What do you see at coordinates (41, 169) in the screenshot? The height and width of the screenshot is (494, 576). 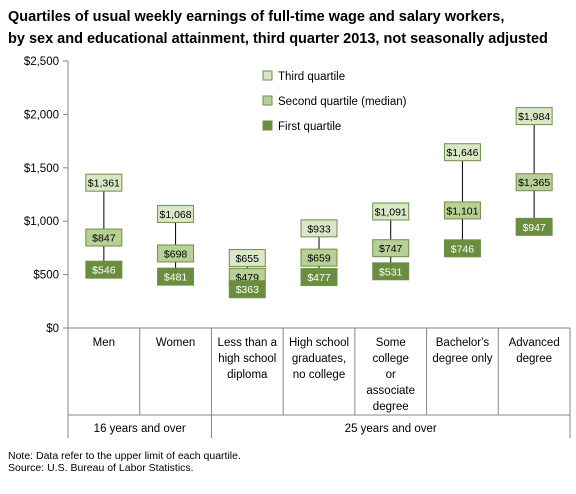 I see `y-tick-label: $1,500` at bounding box center [41, 169].